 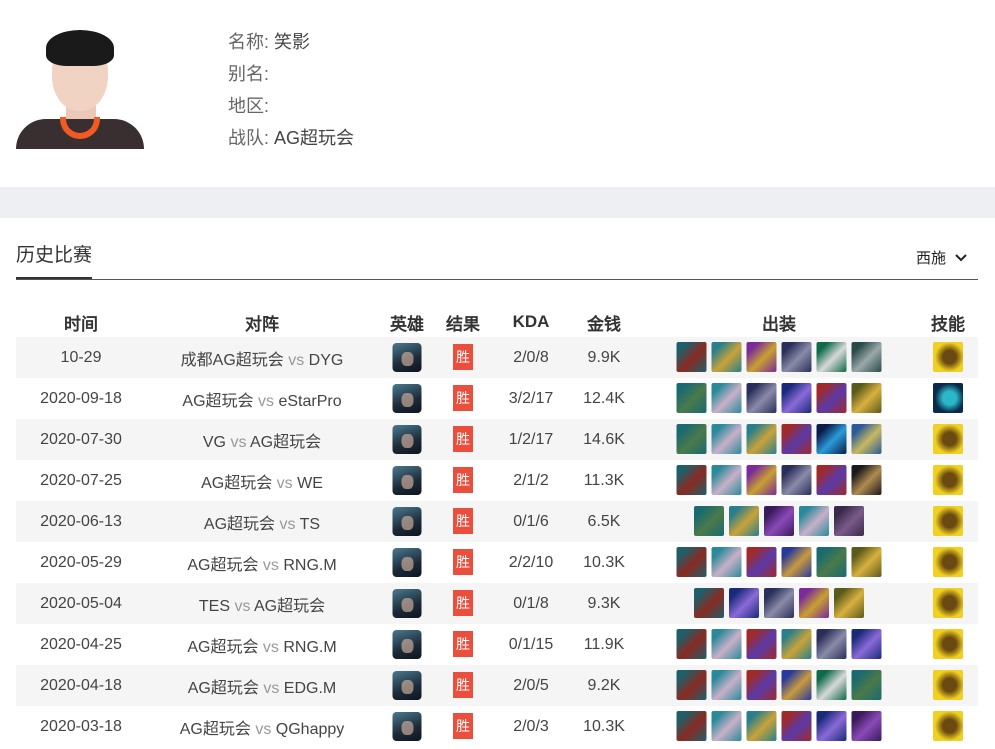 I want to click on match-date: 10-29, so click(x=81, y=357).